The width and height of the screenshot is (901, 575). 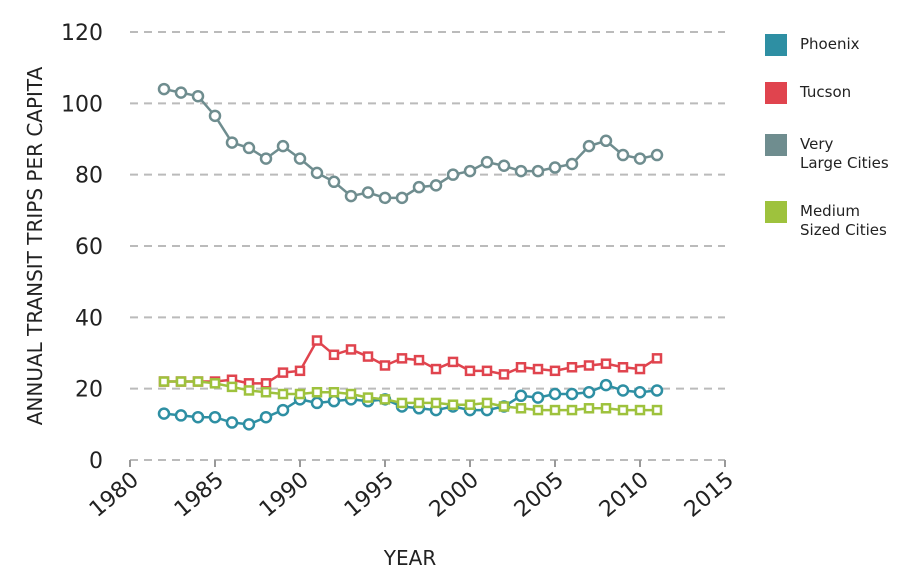 I want to click on x-tick-label: 2005, so click(x=539, y=494).